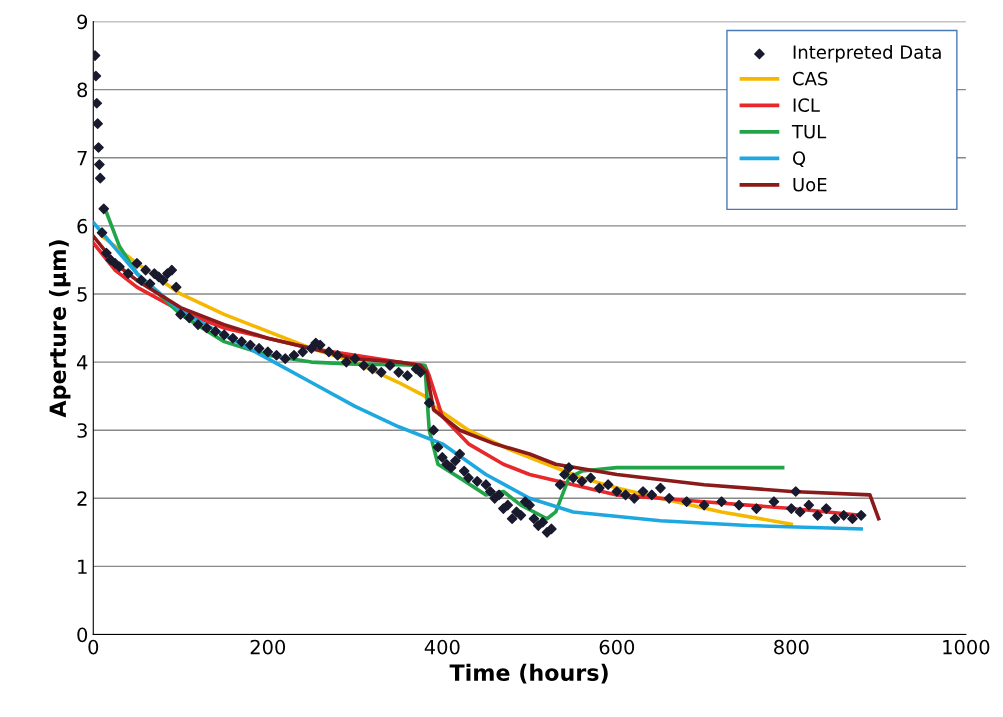  What do you see at coordinates (791, 647) in the screenshot?
I see `x-tick-label: 800` at bounding box center [791, 647].